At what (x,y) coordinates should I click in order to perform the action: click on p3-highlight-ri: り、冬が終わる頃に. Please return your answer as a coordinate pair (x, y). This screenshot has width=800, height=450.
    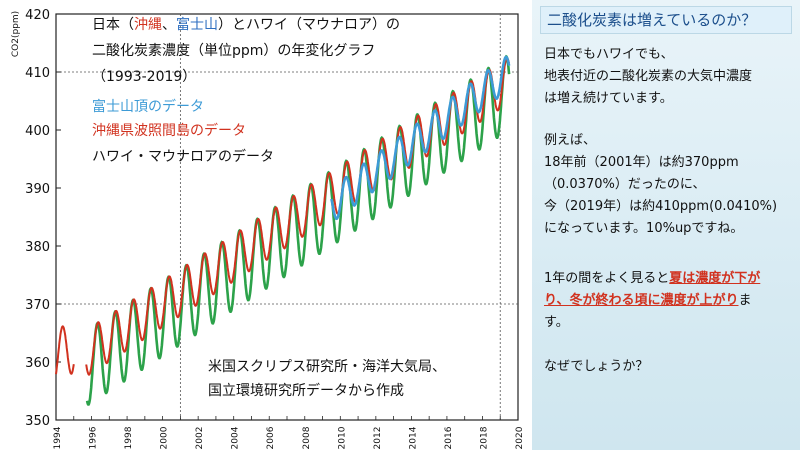
    Looking at the image, I should click on (602, 300).